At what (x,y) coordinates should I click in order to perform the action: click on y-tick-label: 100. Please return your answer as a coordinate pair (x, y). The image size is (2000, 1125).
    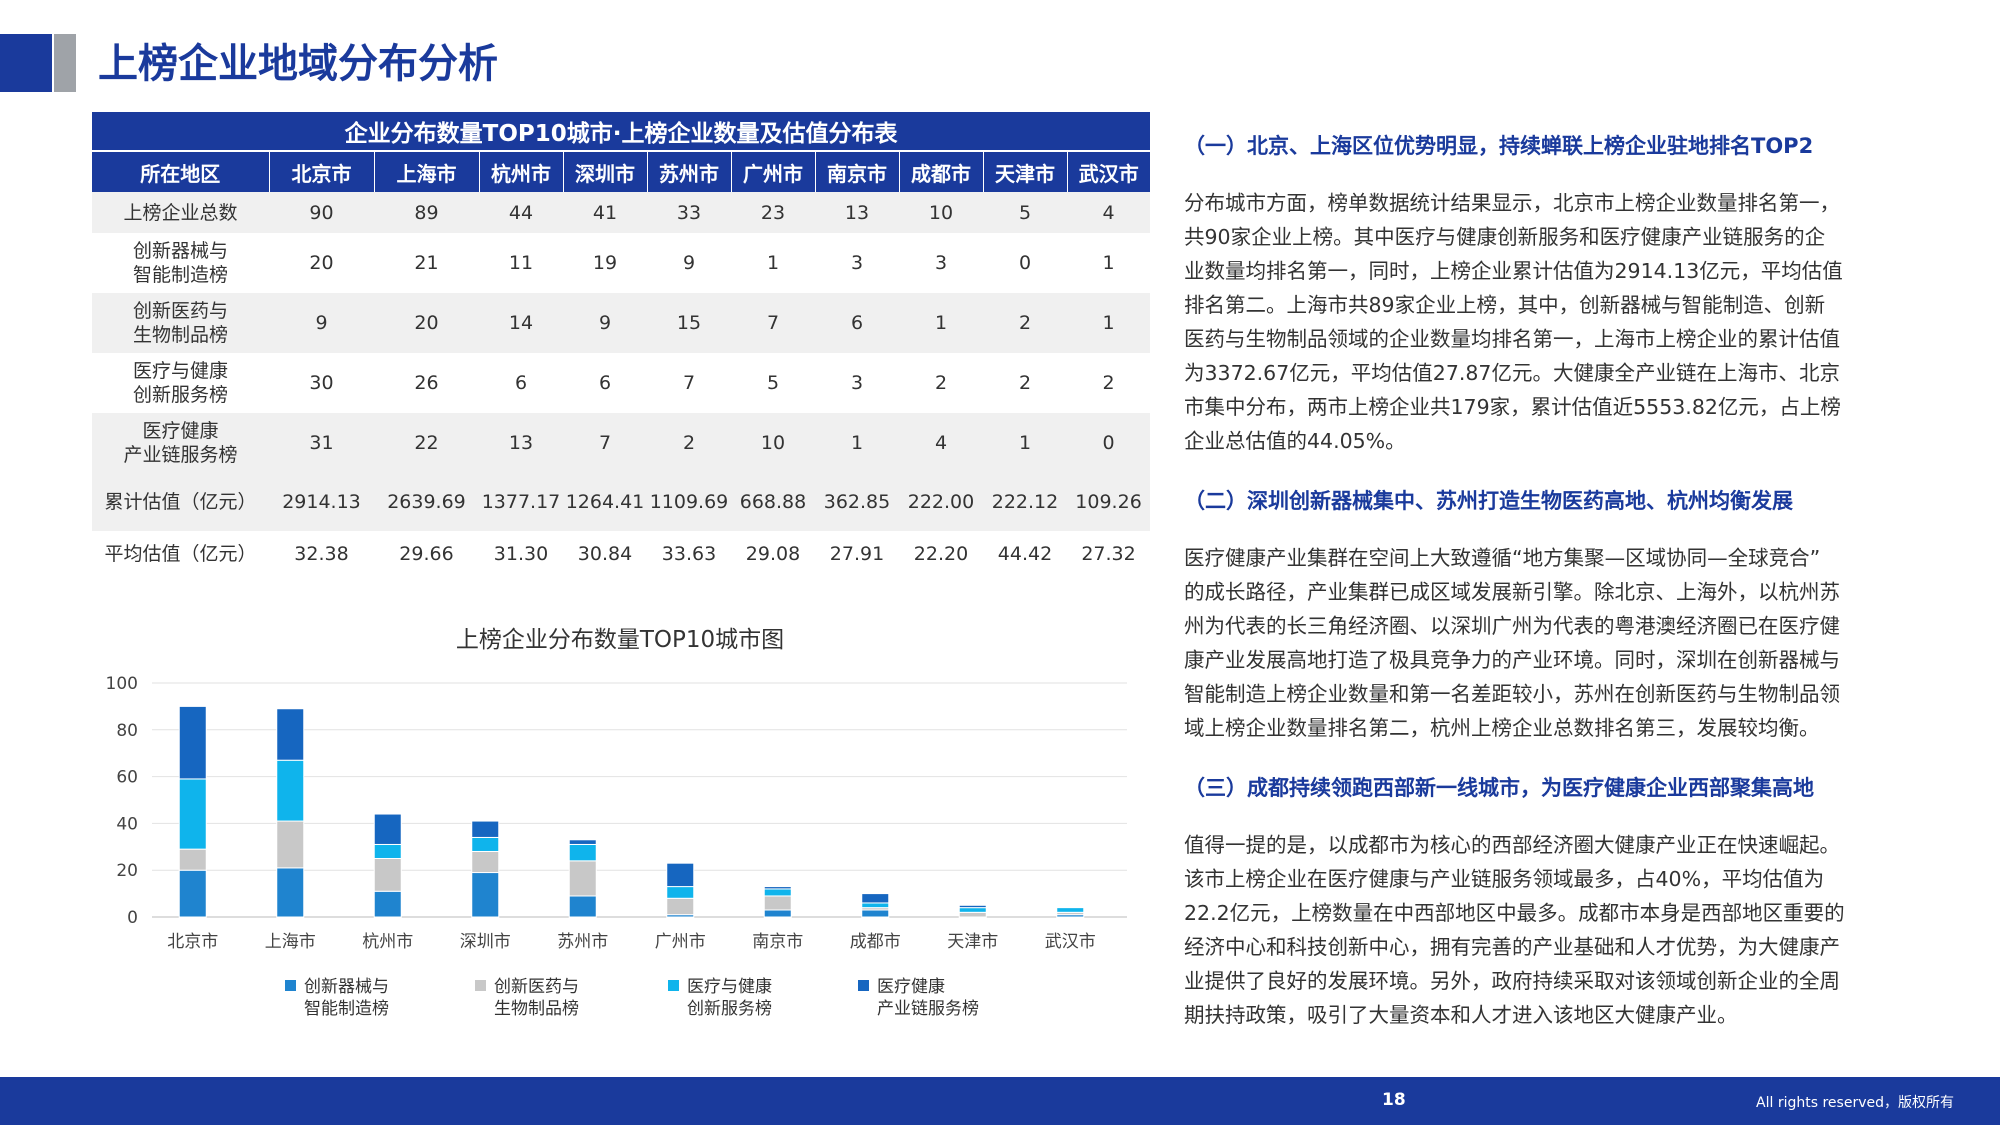
    Looking at the image, I should click on (122, 684).